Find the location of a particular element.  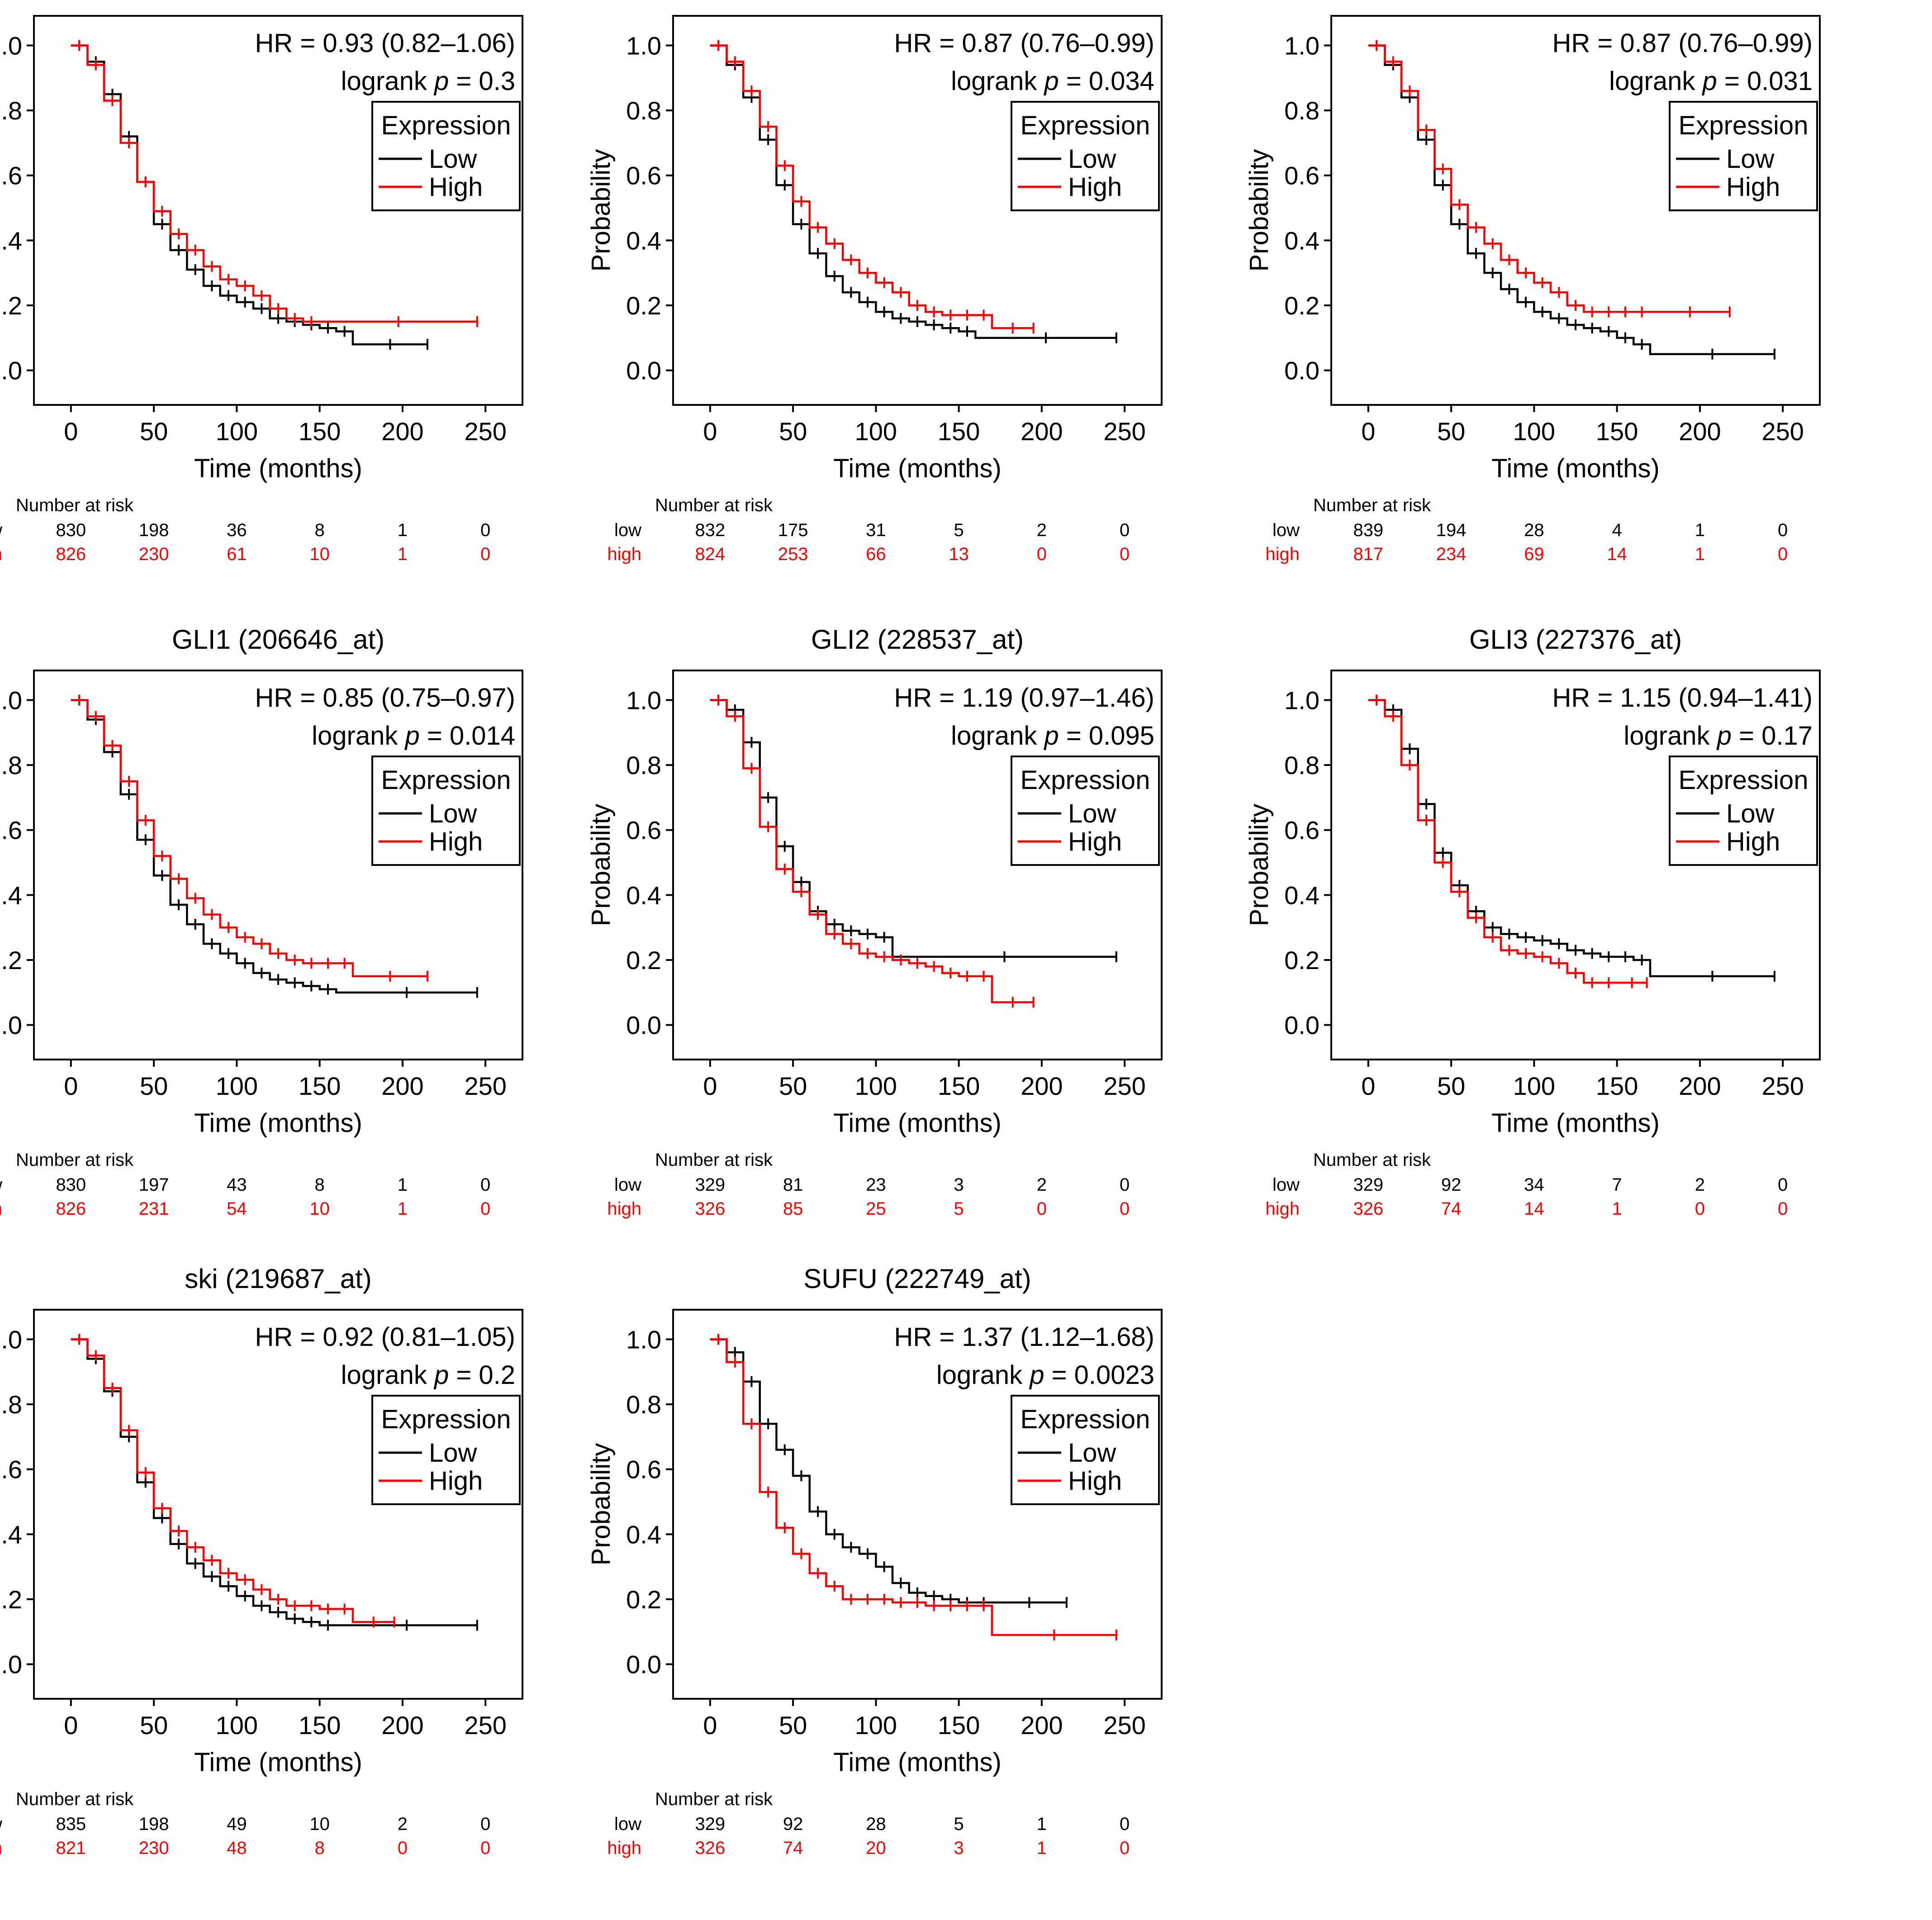

p-value: = 0.17 is located at coordinates (1772, 736).